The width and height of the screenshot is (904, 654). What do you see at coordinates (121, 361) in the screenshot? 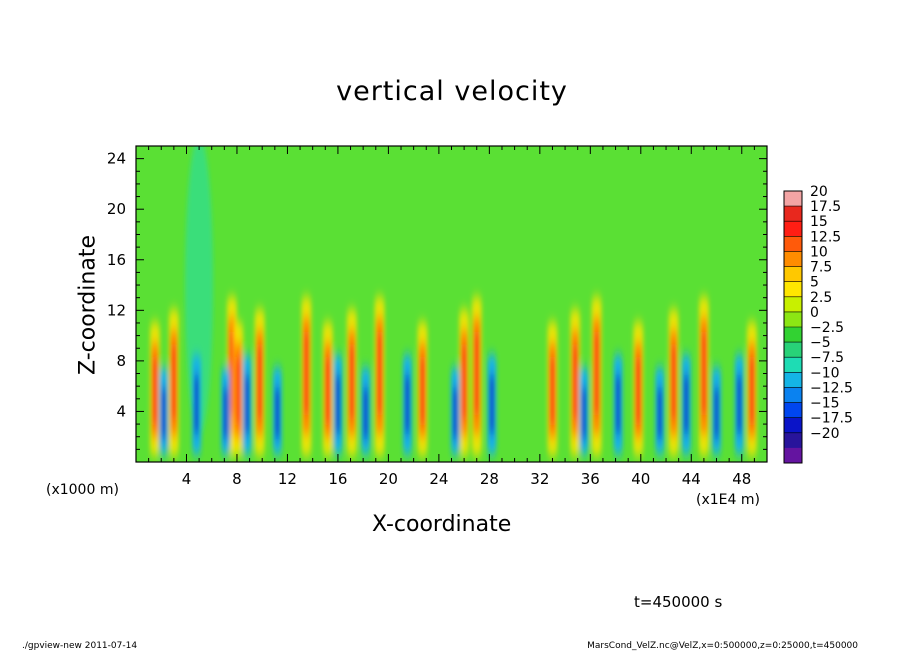
I see `y-tick-label: 8` at bounding box center [121, 361].